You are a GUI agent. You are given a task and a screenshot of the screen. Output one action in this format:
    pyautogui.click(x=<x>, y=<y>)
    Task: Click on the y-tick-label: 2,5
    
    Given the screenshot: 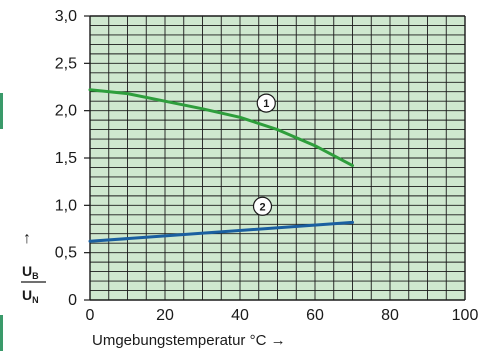 What is the action you would take?
    pyautogui.click(x=66, y=63)
    